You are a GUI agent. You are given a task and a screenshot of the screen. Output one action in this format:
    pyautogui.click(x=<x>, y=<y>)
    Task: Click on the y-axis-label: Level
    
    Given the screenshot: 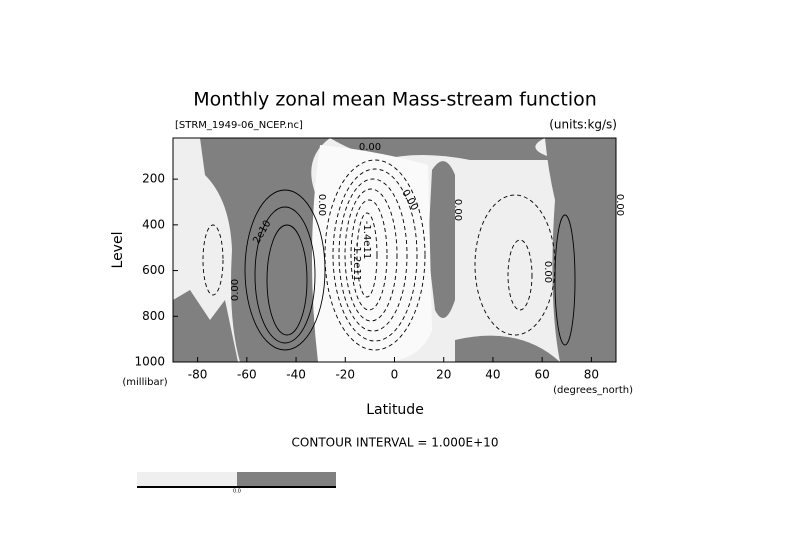 What is the action you would take?
    pyautogui.click(x=118, y=250)
    